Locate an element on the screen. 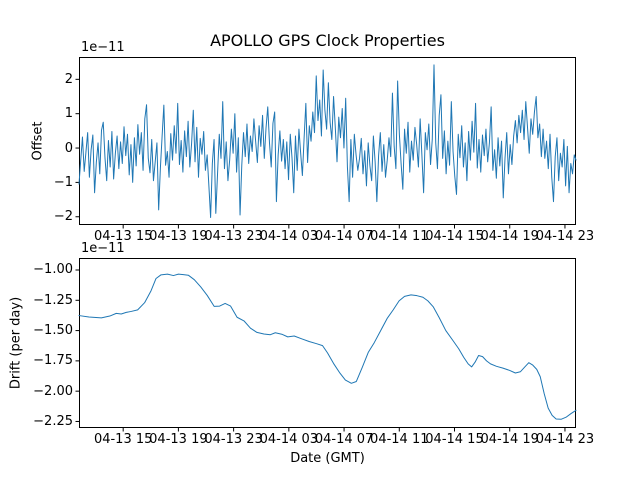 The width and height of the screenshot is (640, 480). y-tick-label: 0 is located at coordinates (68, 148).